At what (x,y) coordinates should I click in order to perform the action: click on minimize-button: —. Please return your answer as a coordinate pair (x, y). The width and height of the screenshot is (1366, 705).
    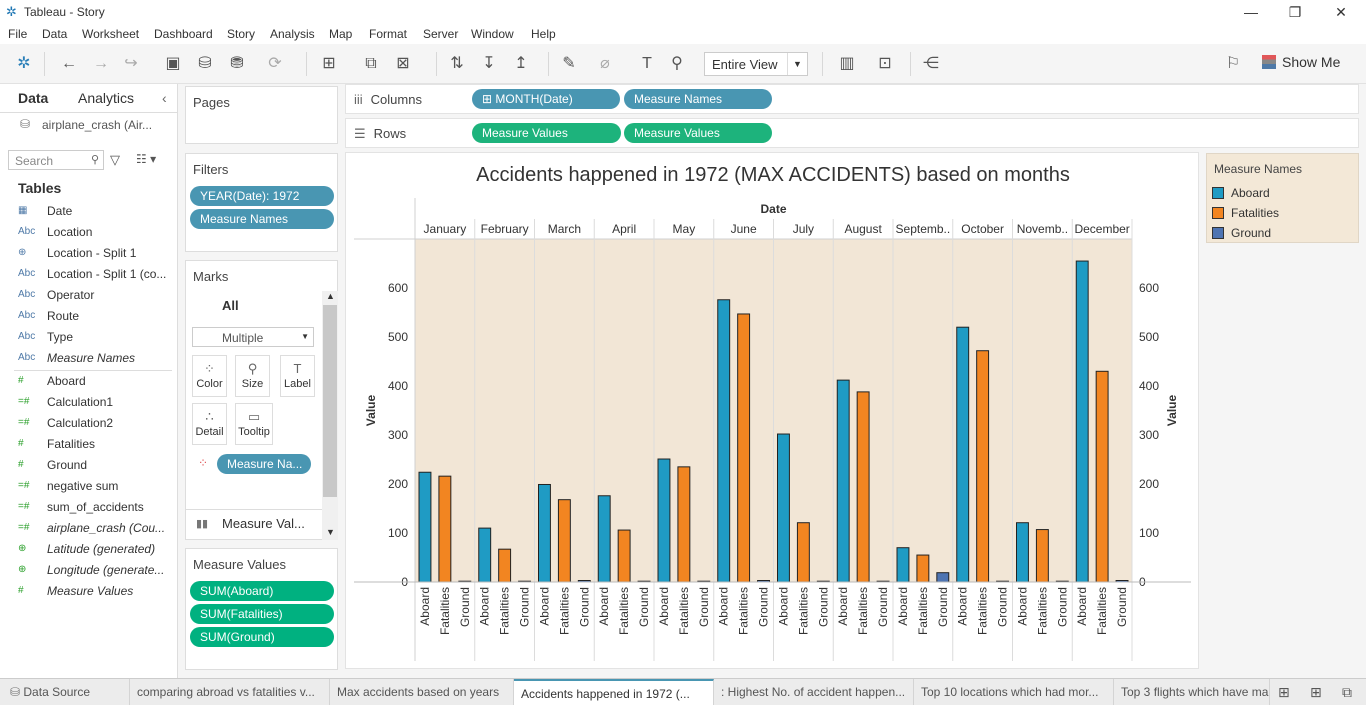
    Looking at the image, I should click on (1251, 12).